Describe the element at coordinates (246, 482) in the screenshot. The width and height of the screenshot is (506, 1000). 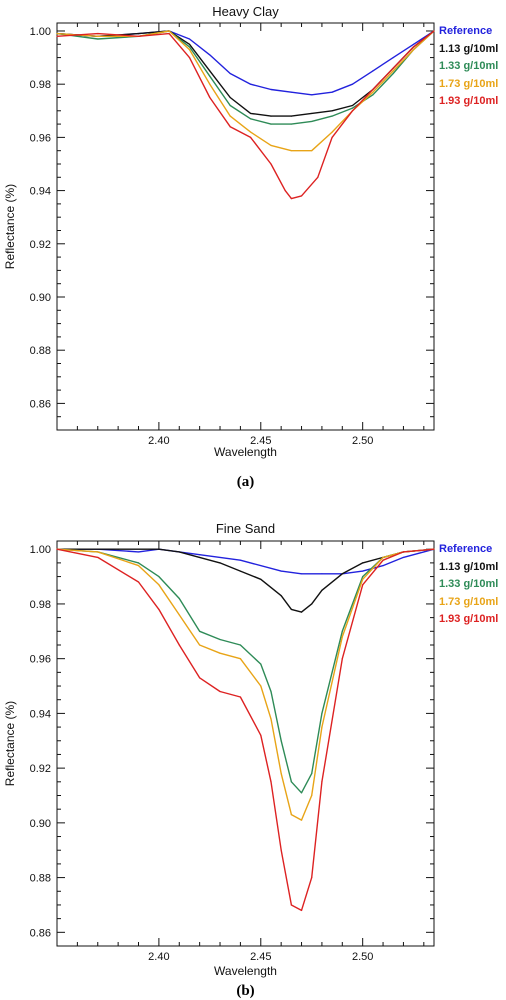
I see `figure-caption: (a)` at that location.